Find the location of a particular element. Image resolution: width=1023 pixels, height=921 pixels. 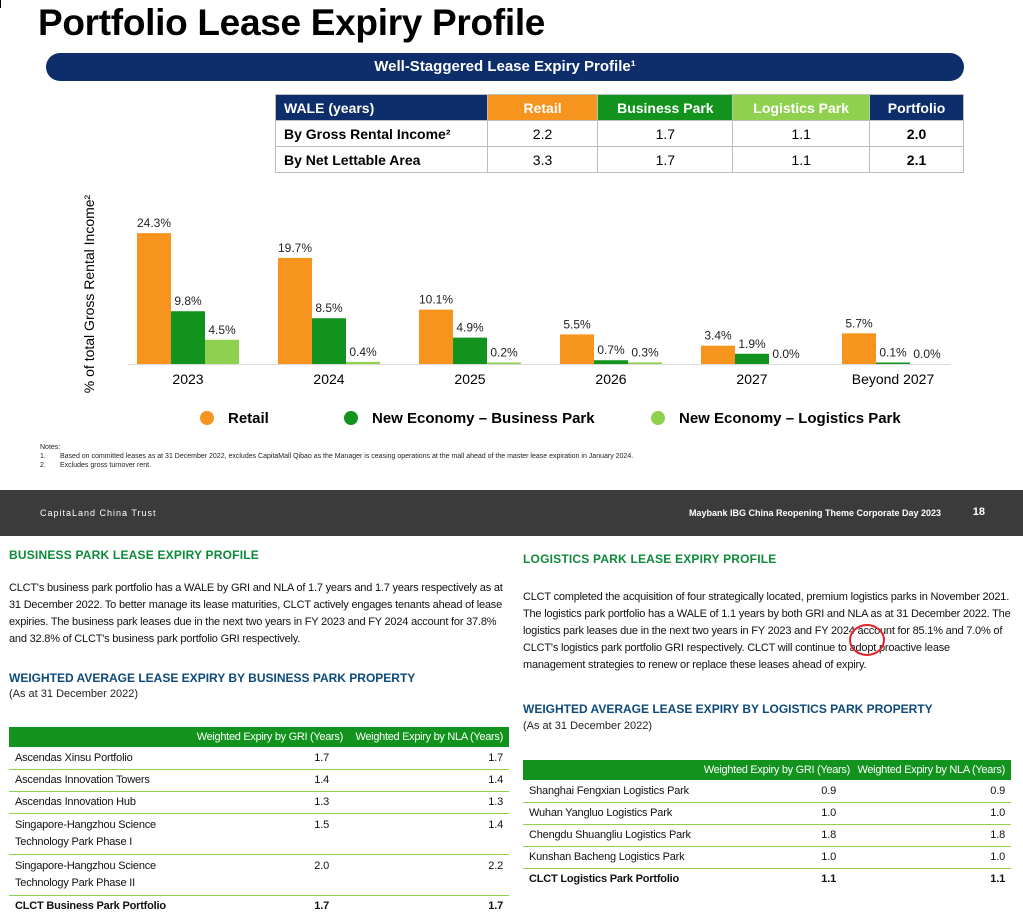

table-row: Ascendas Innovation Towers 1.4 1.4 is located at coordinates (259, 780).